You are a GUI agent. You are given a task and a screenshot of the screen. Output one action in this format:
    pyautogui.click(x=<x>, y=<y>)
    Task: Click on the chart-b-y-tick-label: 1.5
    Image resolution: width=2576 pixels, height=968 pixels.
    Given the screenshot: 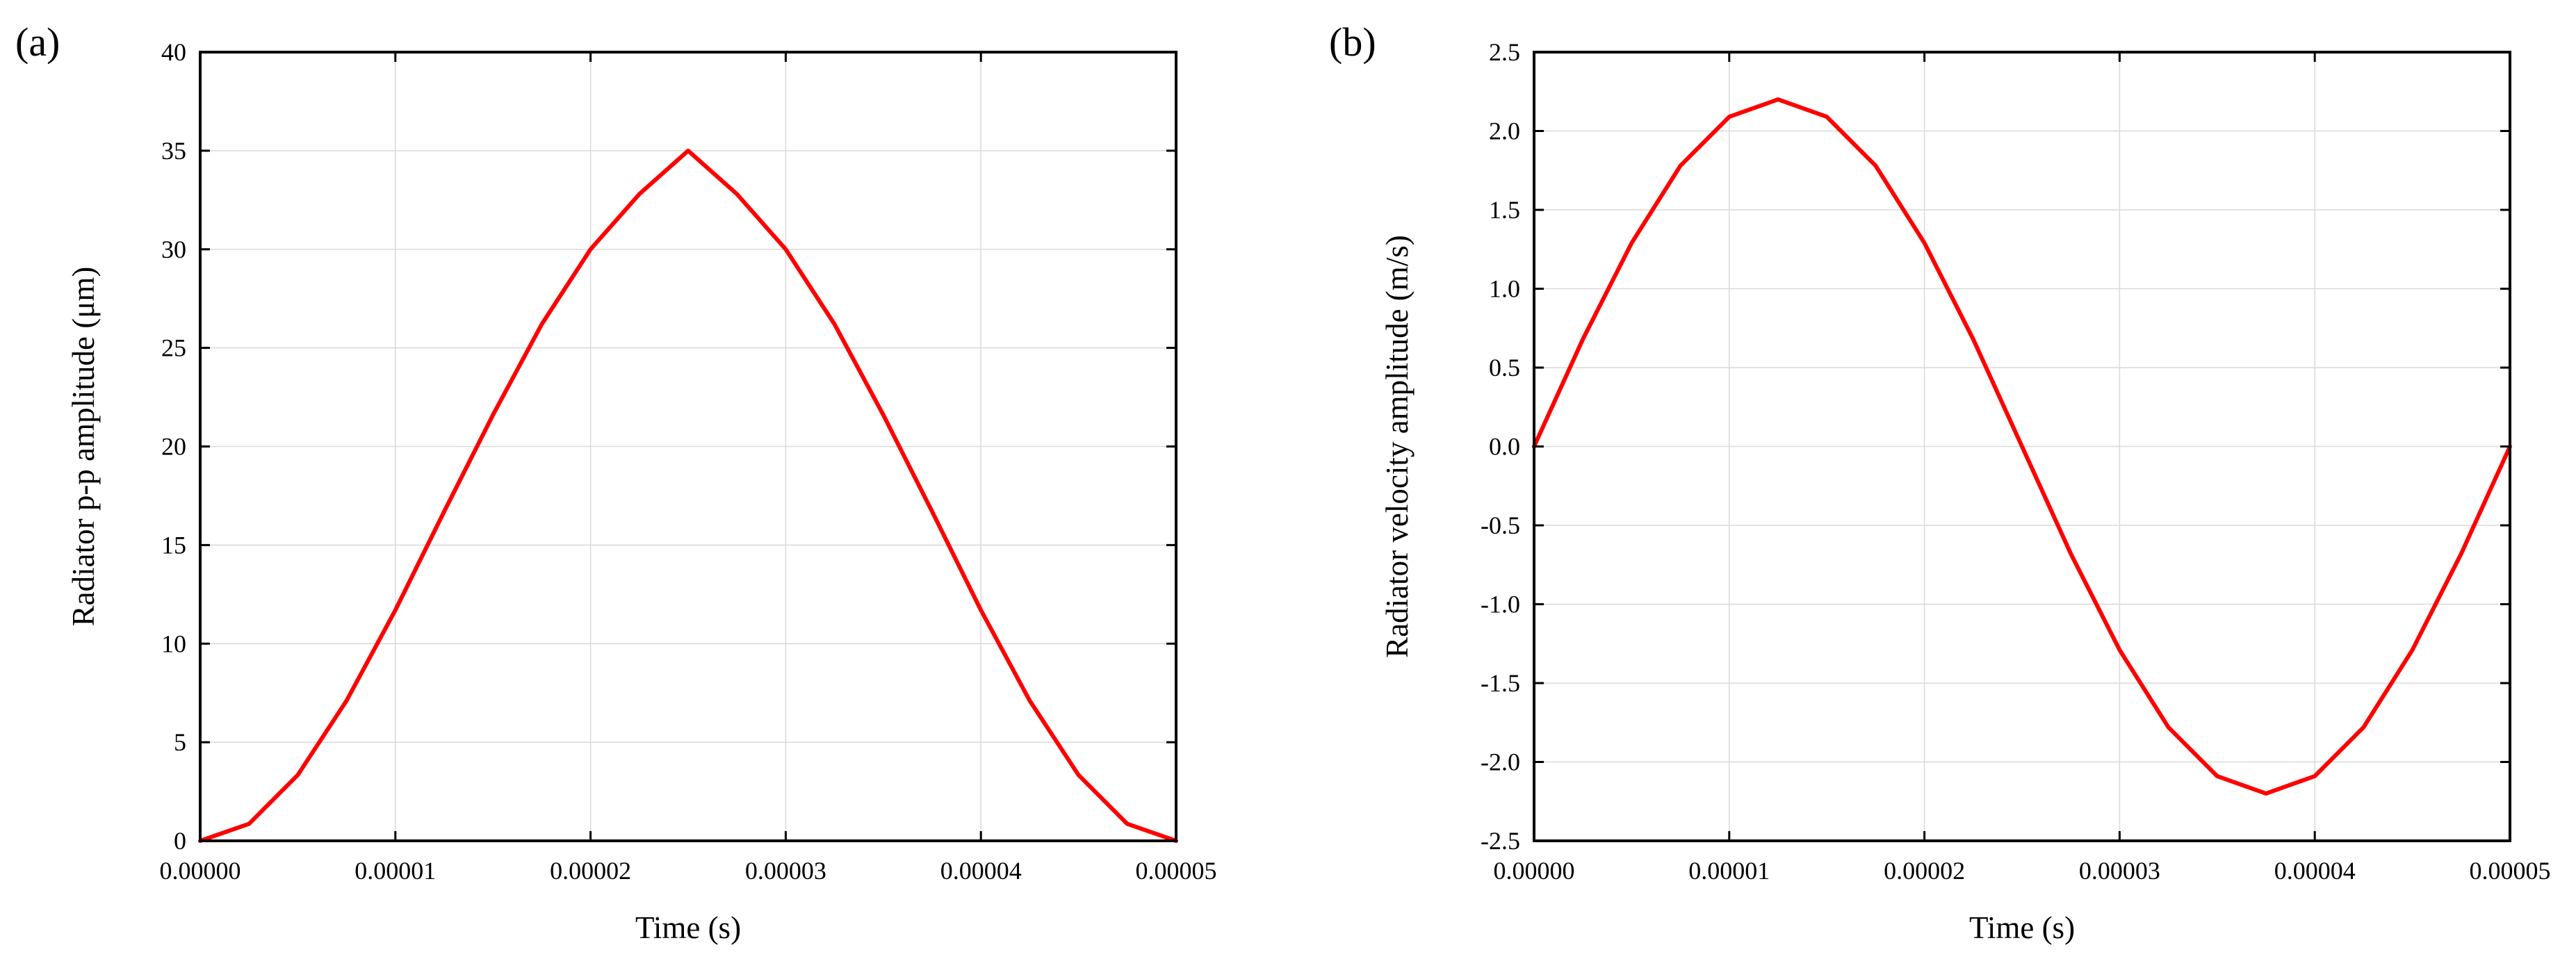 What is the action you would take?
    pyautogui.click(x=1504, y=210)
    